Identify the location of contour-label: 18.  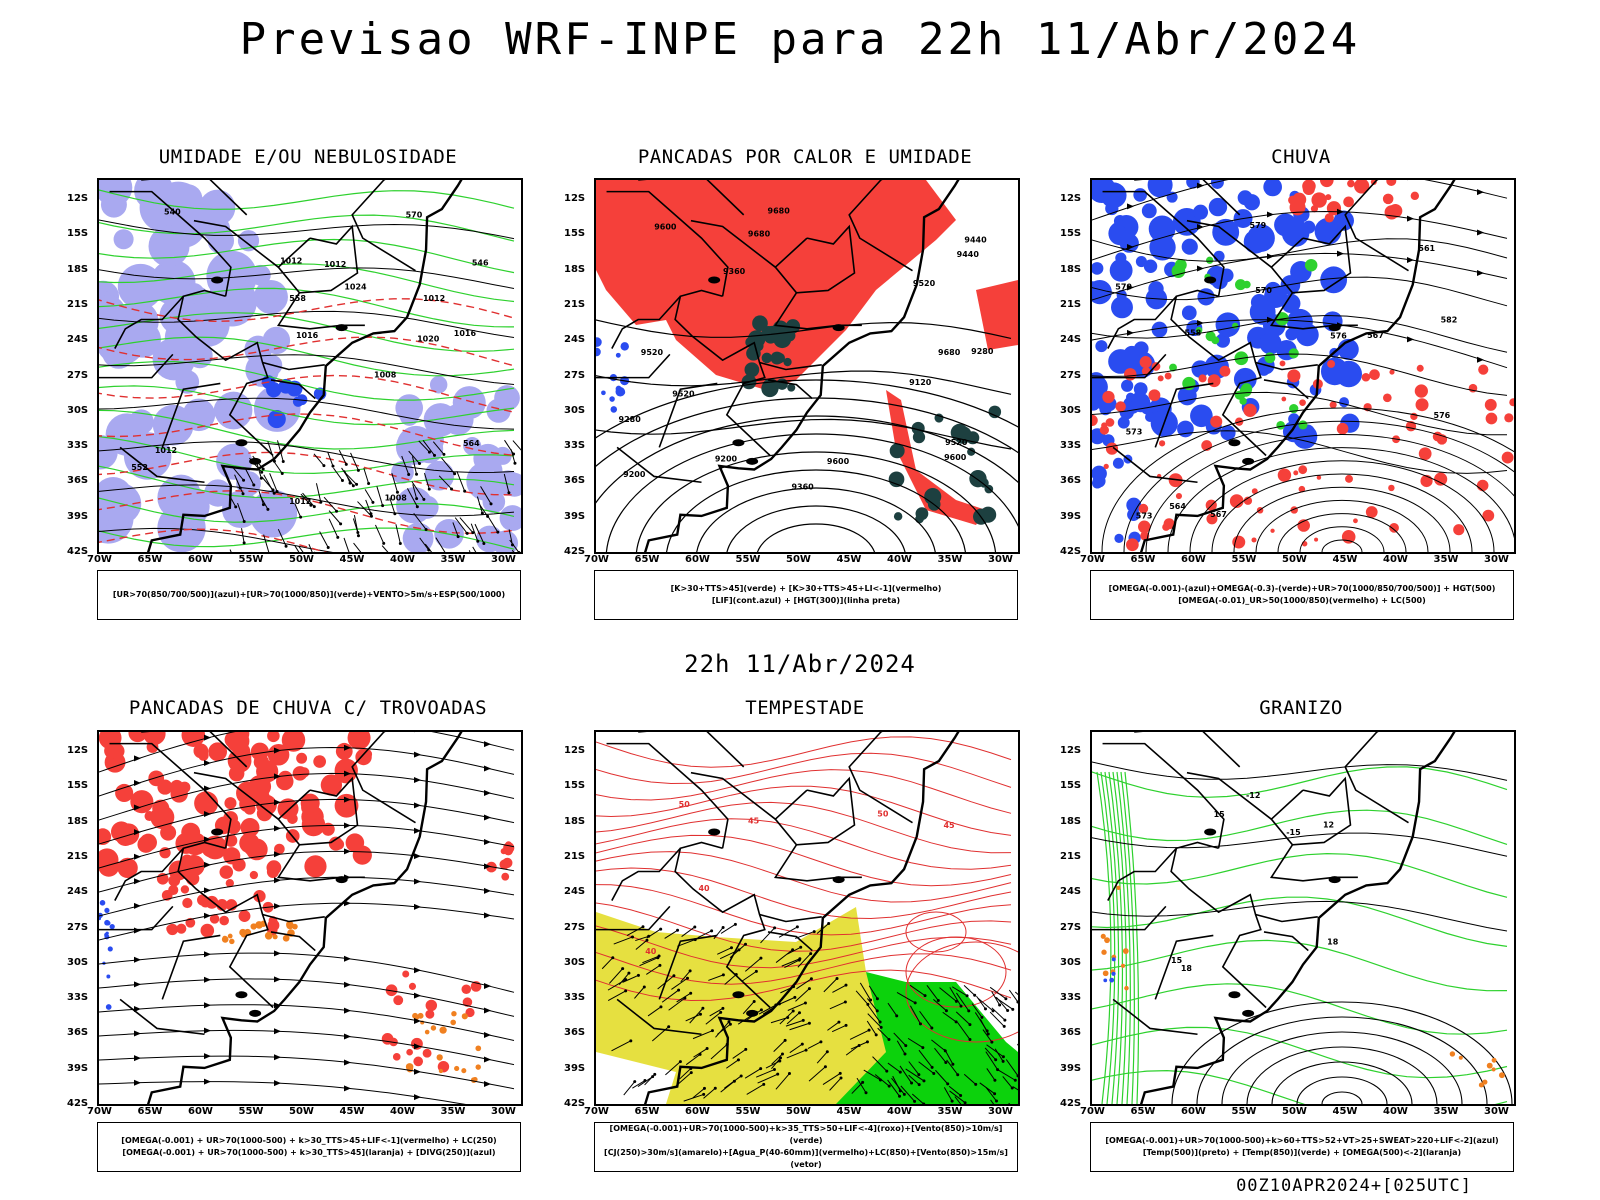
(1333, 941).